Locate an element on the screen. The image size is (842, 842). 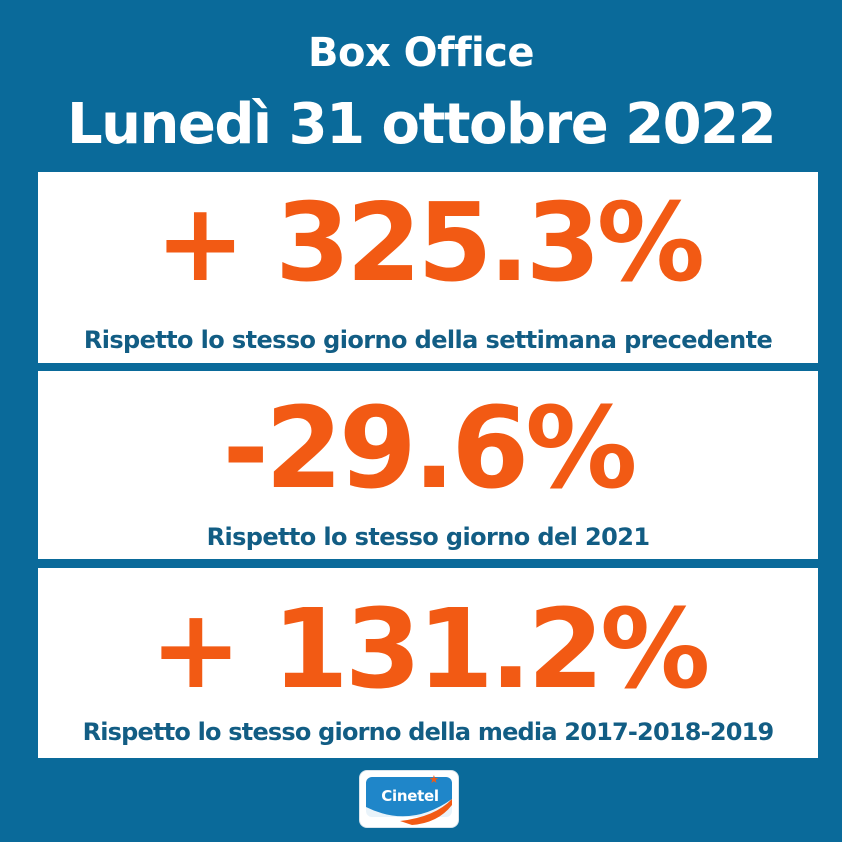
stat-value: + 325.3% is located at coordinates (430, 243).